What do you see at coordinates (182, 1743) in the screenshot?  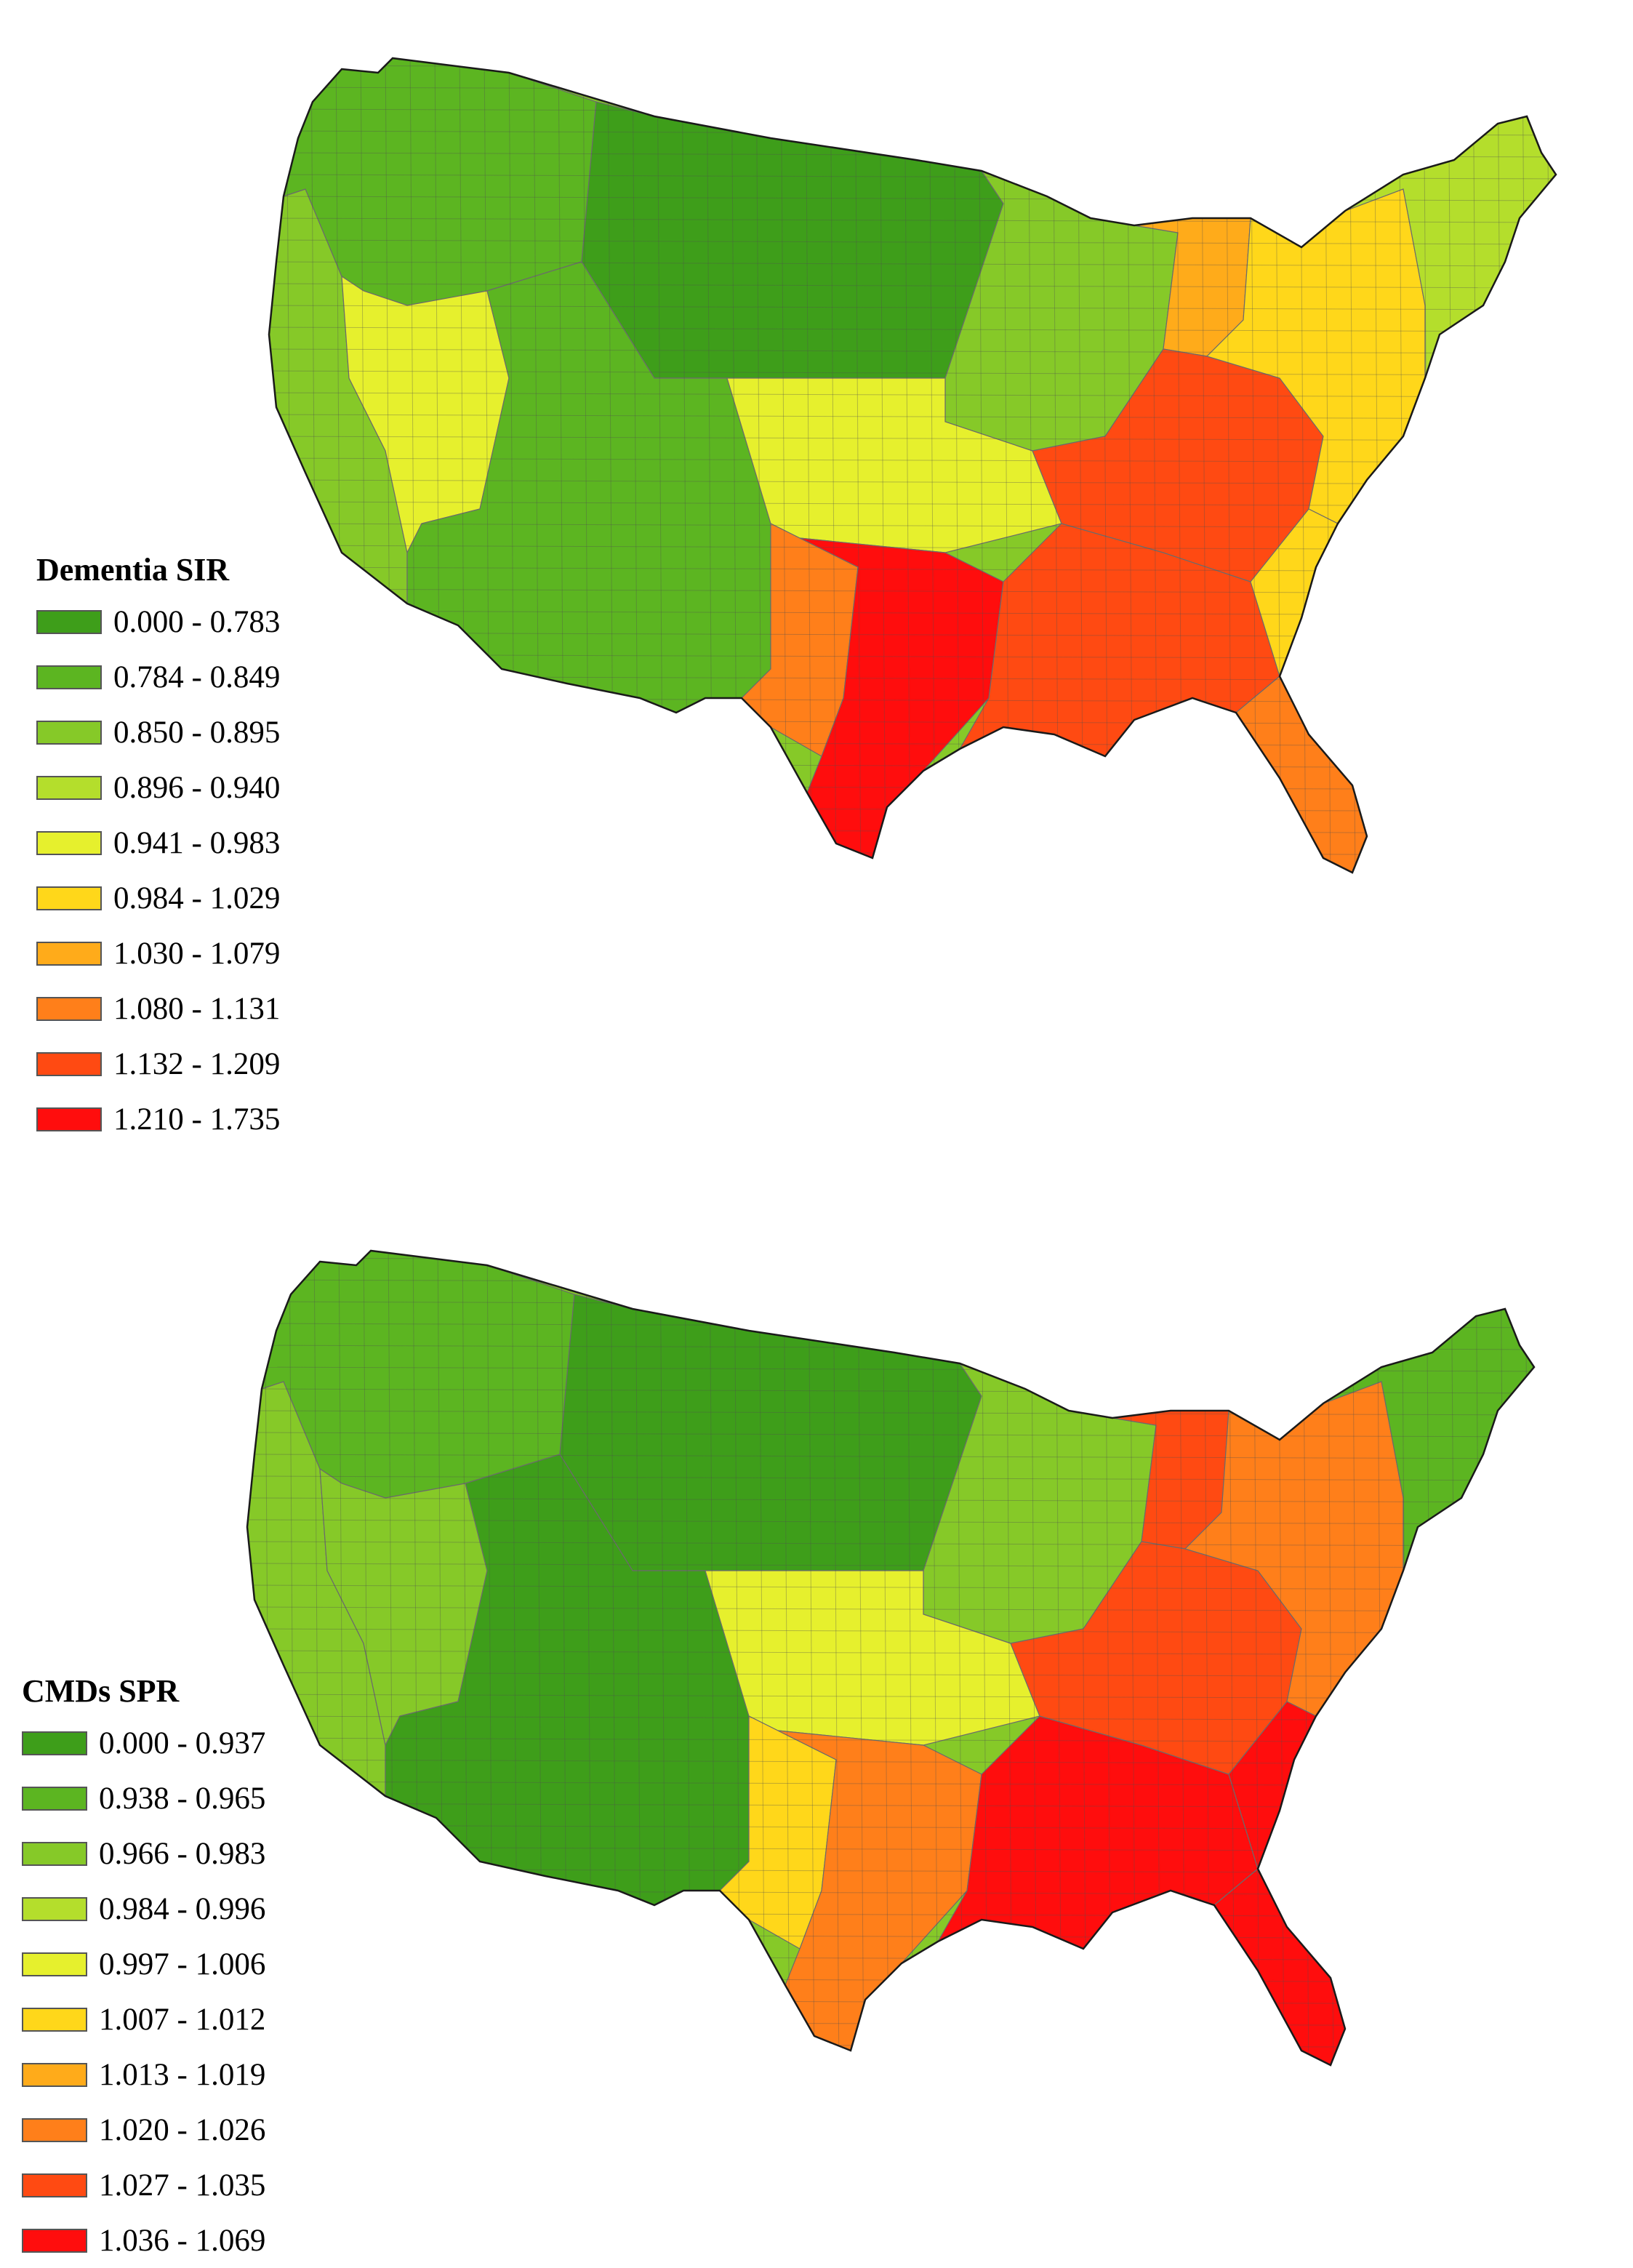 I see `legend-label: 0.000 - 0.937` at bounding box center [182, 1743].